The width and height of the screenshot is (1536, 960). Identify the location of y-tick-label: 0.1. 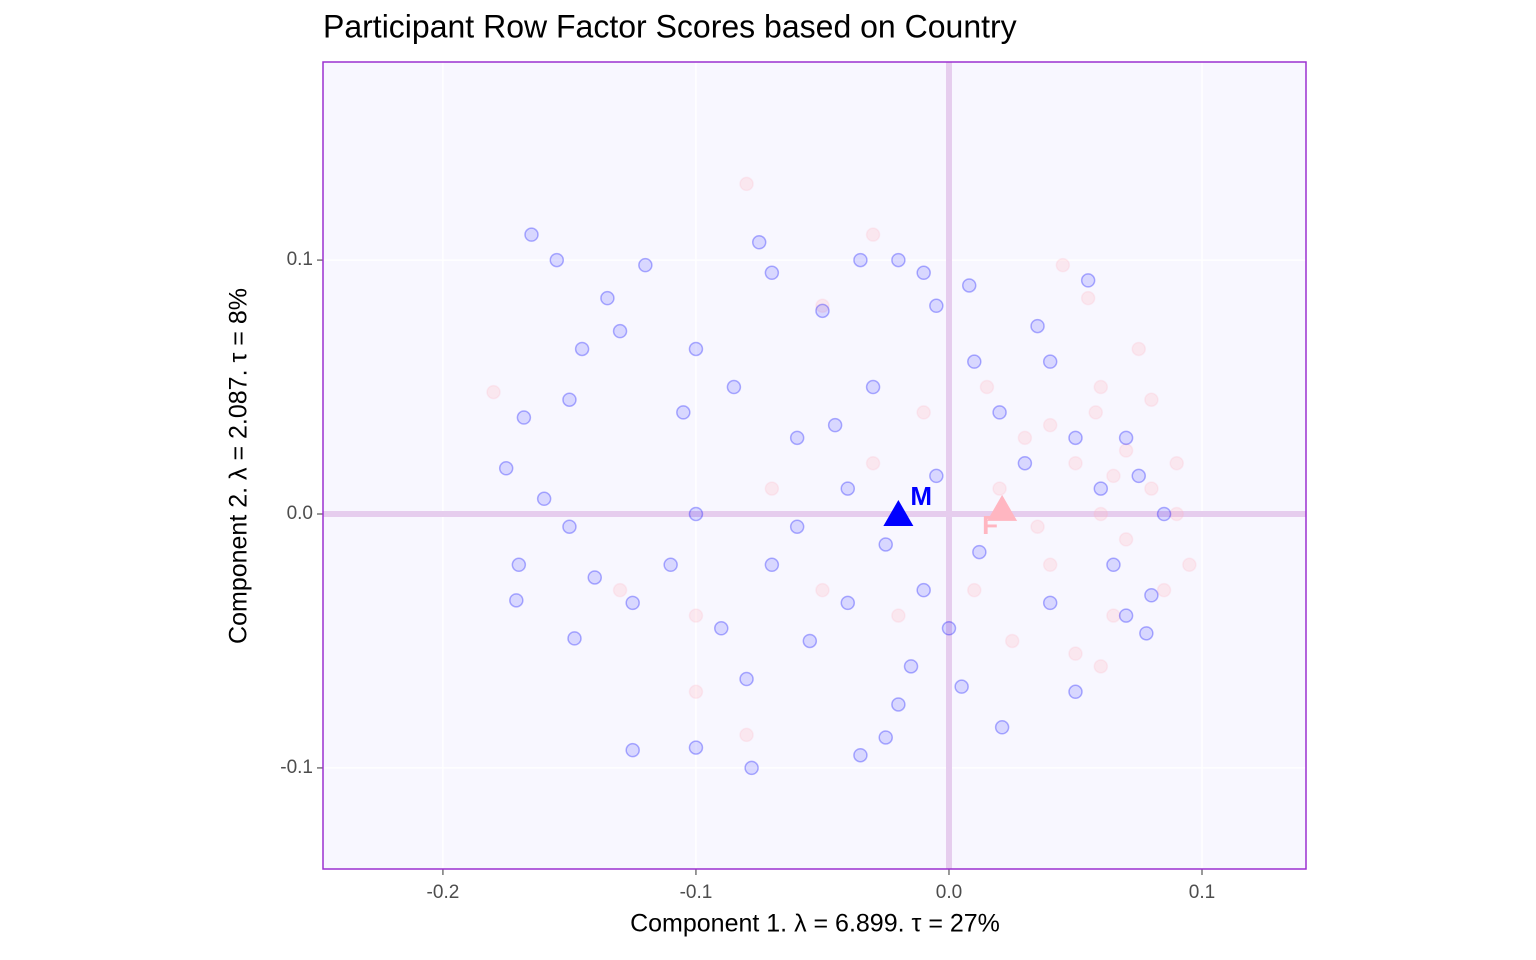
(300, 259).